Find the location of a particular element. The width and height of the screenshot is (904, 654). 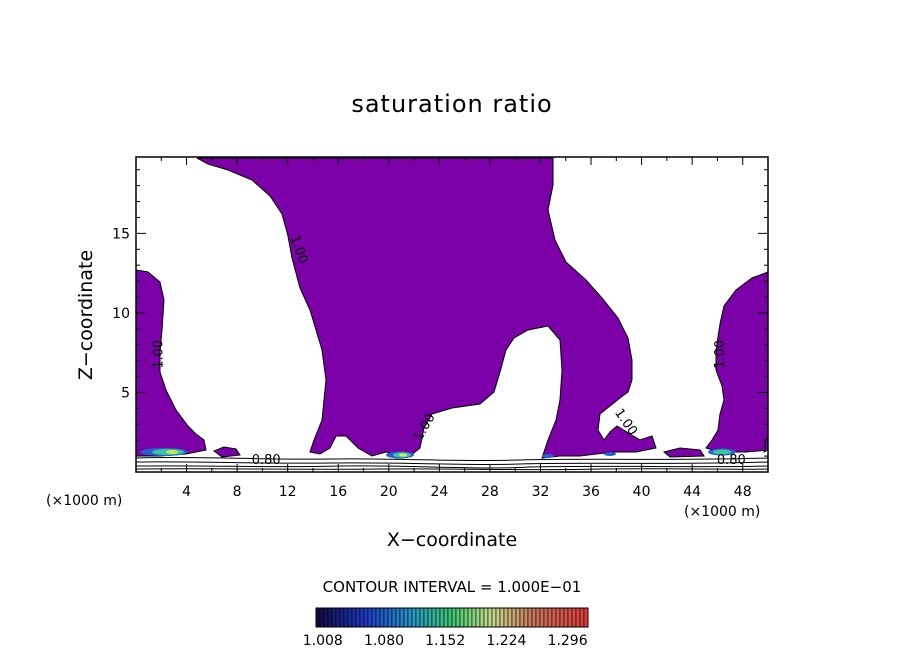

x-tick-label: 12 is located at coordinates (288, 492).